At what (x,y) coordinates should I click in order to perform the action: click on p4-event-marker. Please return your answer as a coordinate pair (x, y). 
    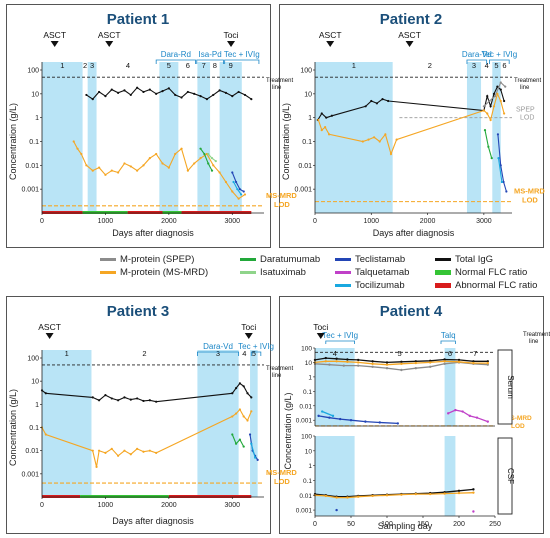
    Looking at the image, I should click on (320, 336).